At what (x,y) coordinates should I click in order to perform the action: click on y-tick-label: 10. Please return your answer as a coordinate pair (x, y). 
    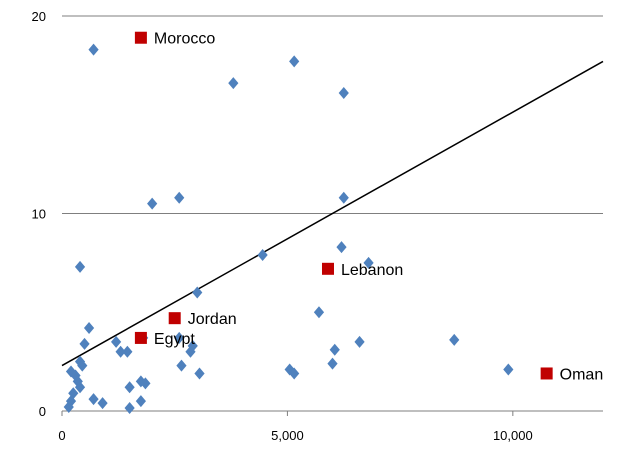
    Looking at the image, I should click on (39, 214).